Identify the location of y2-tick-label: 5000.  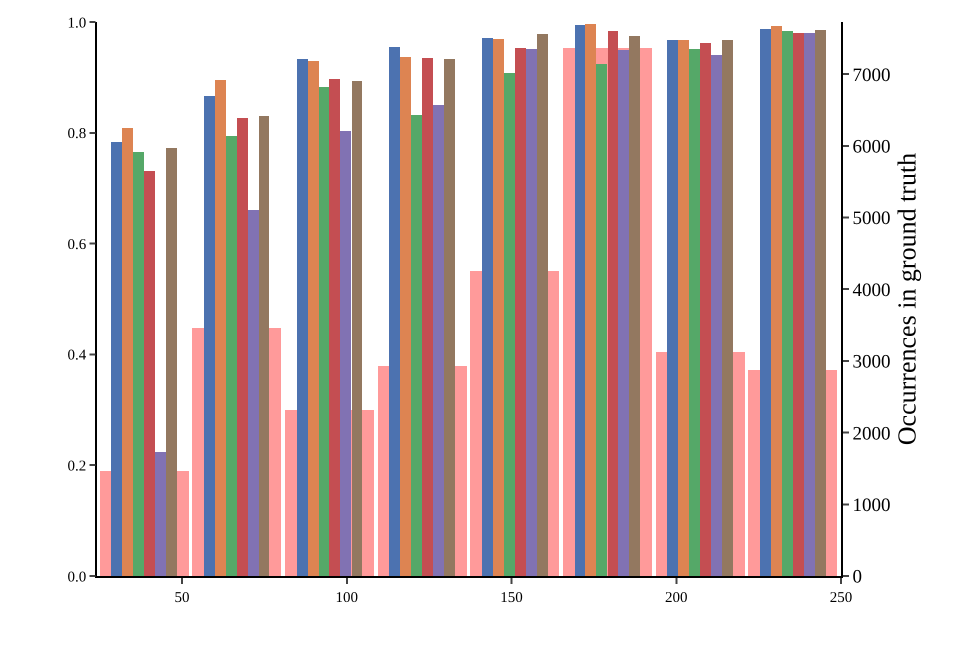
(871, 219).